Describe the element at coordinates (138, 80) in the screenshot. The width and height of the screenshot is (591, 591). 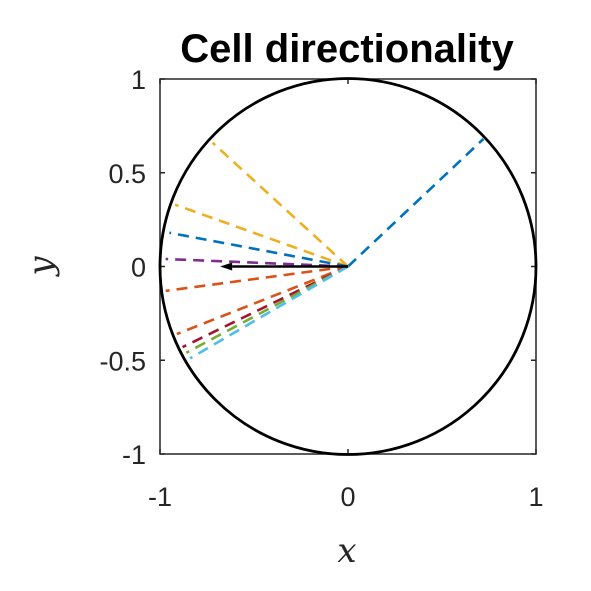
I see `y-tick-label: 1` at that location.